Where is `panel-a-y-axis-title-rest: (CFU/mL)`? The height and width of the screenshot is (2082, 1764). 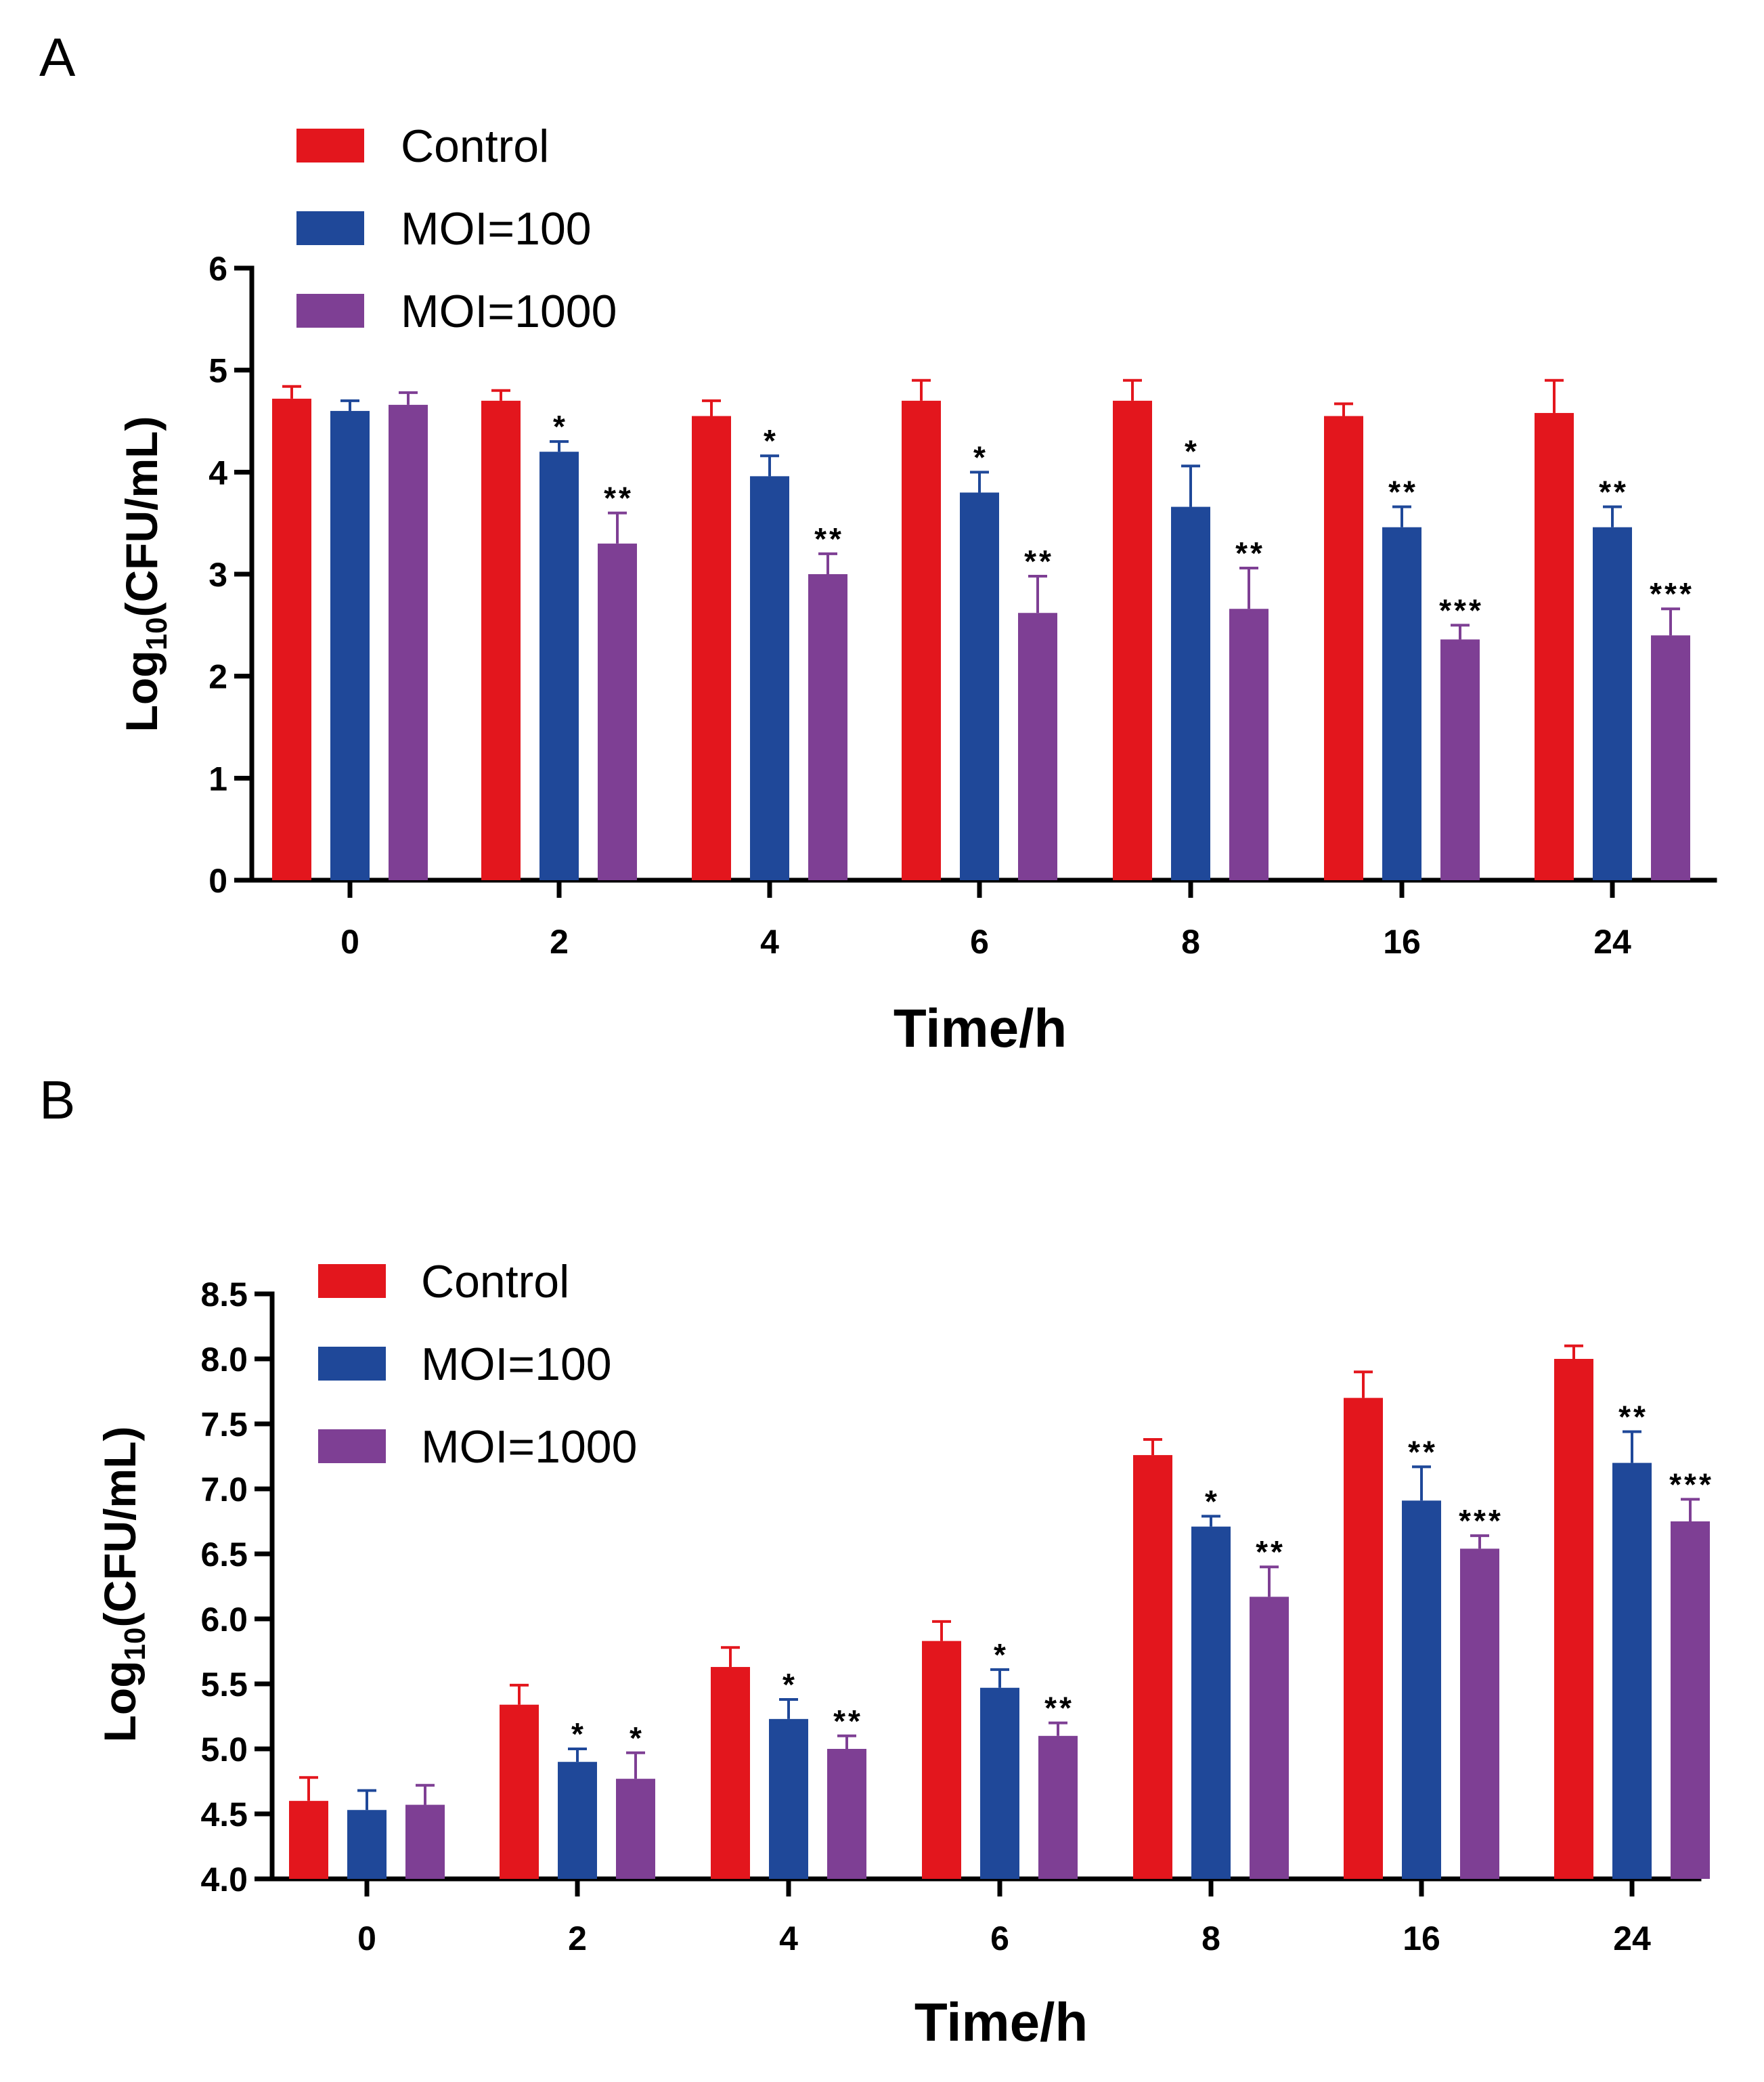
panel-a-y-axis-title-rest: (CFU/mL) is located at coordinates (141, 516).